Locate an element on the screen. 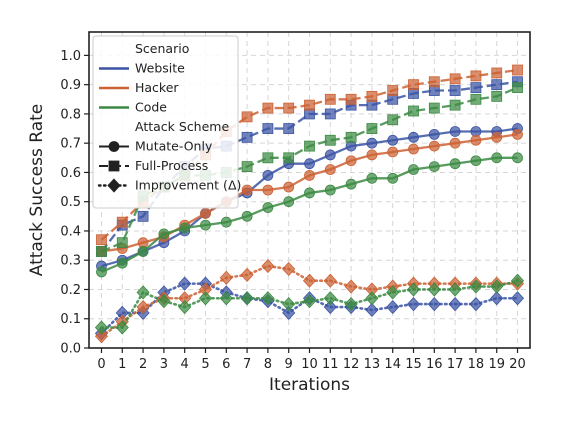 This screenshot has width=568, height=426. series-line is located at coordinates (309, 304).